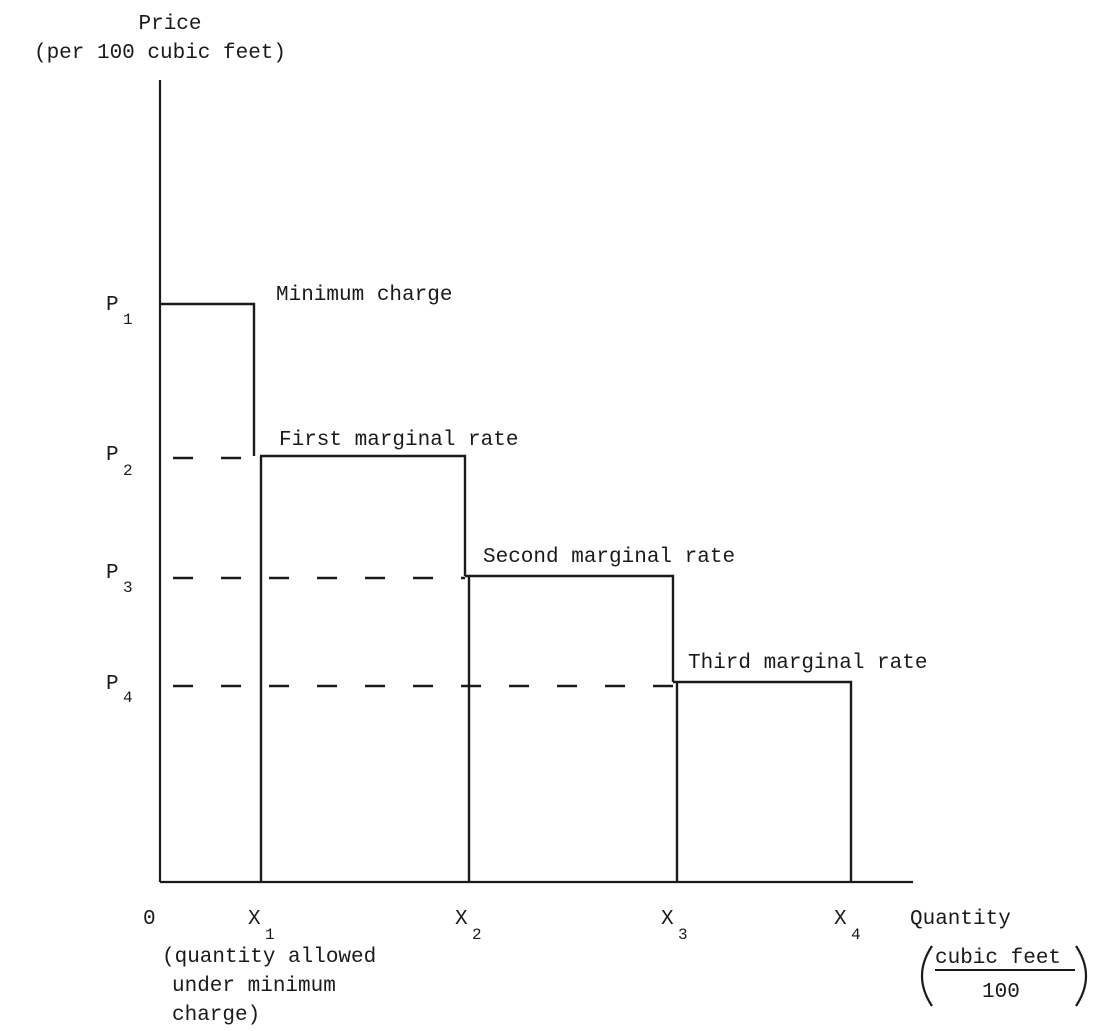  Describe the element at coordinates (254, 919) in the screenshot. I see `x-tick-x1-letter: X` at that location.